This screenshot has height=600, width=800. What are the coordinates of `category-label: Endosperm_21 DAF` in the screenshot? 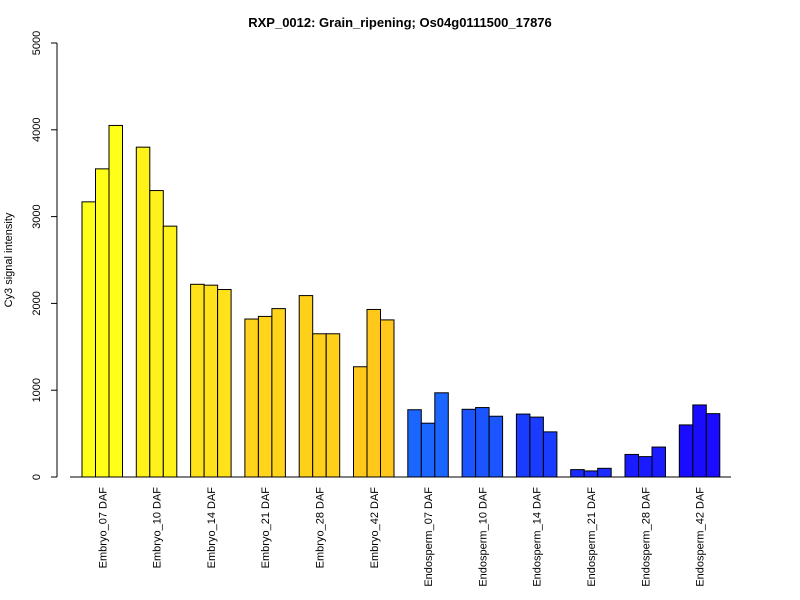 It's located at (592, 537).